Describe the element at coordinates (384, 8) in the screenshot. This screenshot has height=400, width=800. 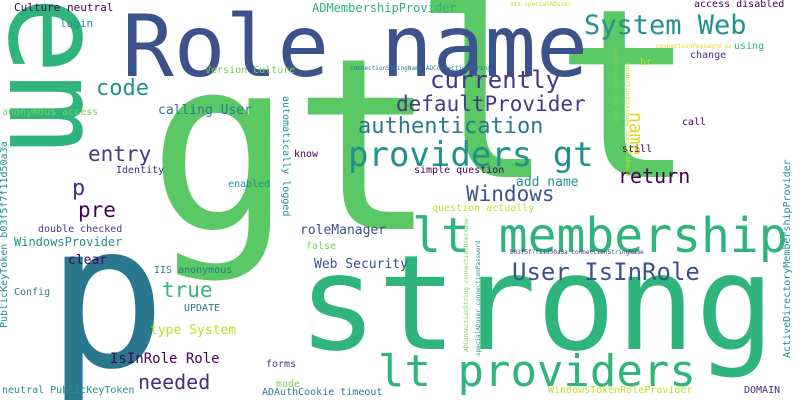
I see `word-admembershipprovider: ADMembershipProvider` at that location.